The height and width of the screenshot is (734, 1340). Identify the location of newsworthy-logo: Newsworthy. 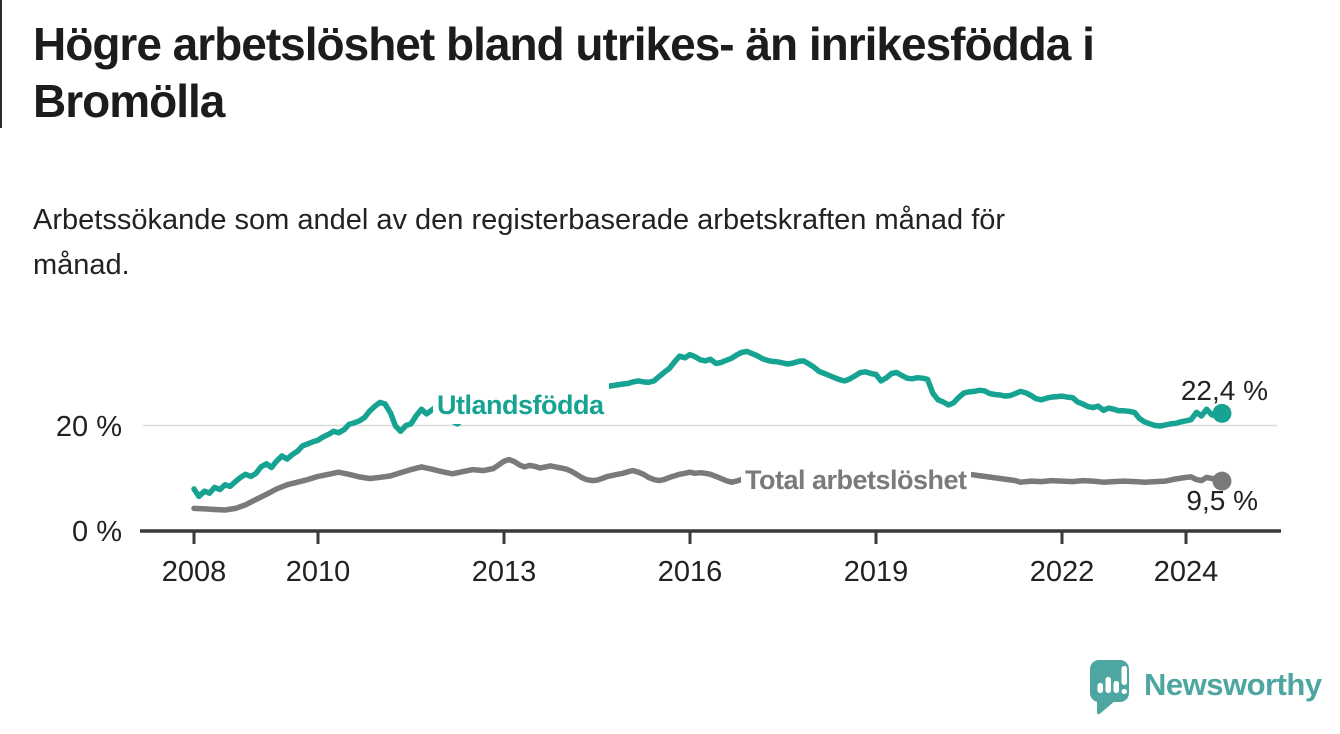
(1206, 685).